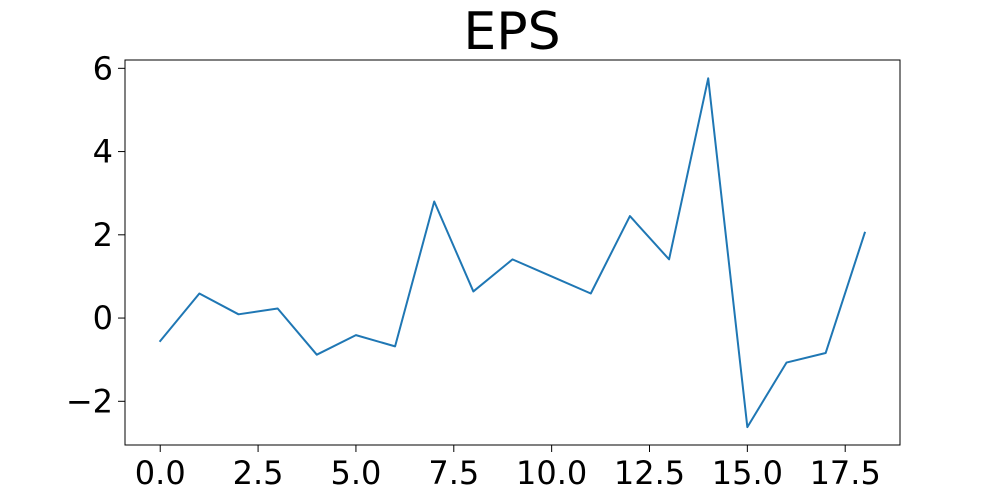  I want to click on x-tick-label: 12.5, so click(649, 473).